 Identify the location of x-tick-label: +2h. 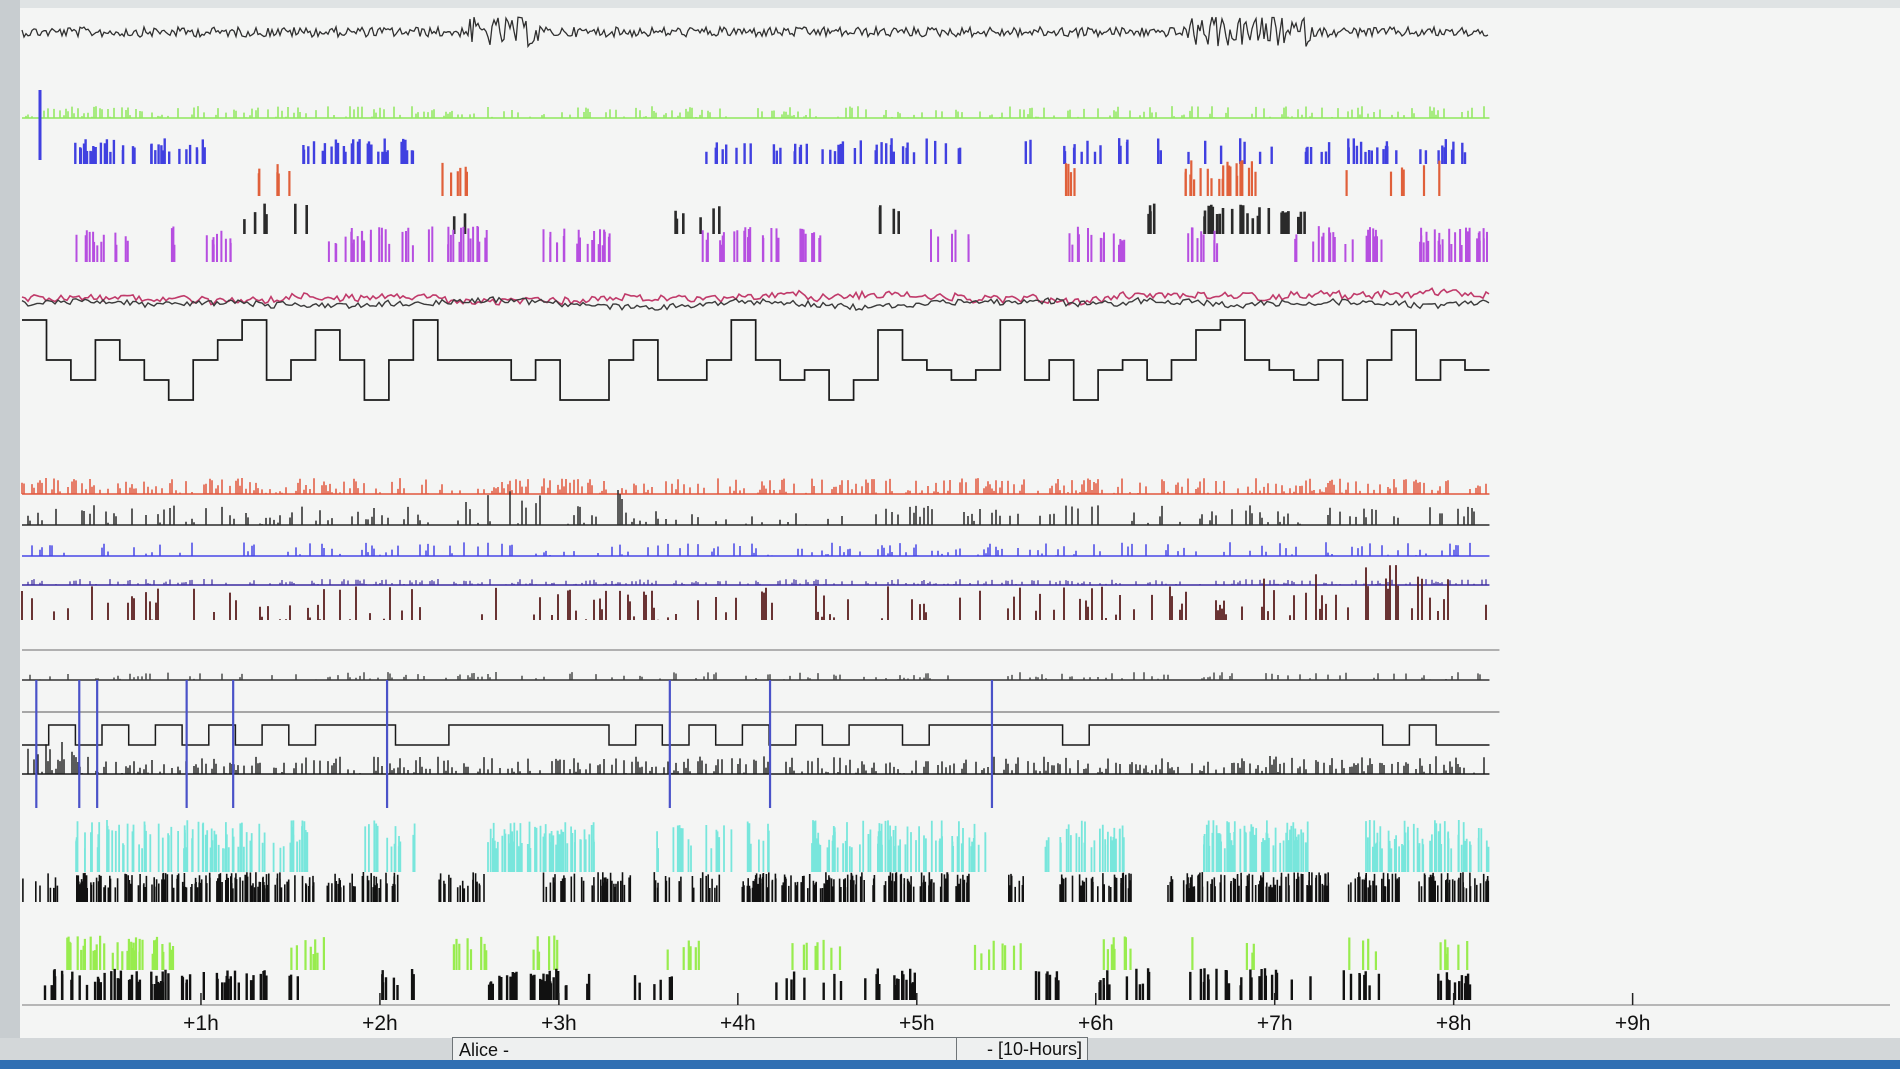
(380, 1023).